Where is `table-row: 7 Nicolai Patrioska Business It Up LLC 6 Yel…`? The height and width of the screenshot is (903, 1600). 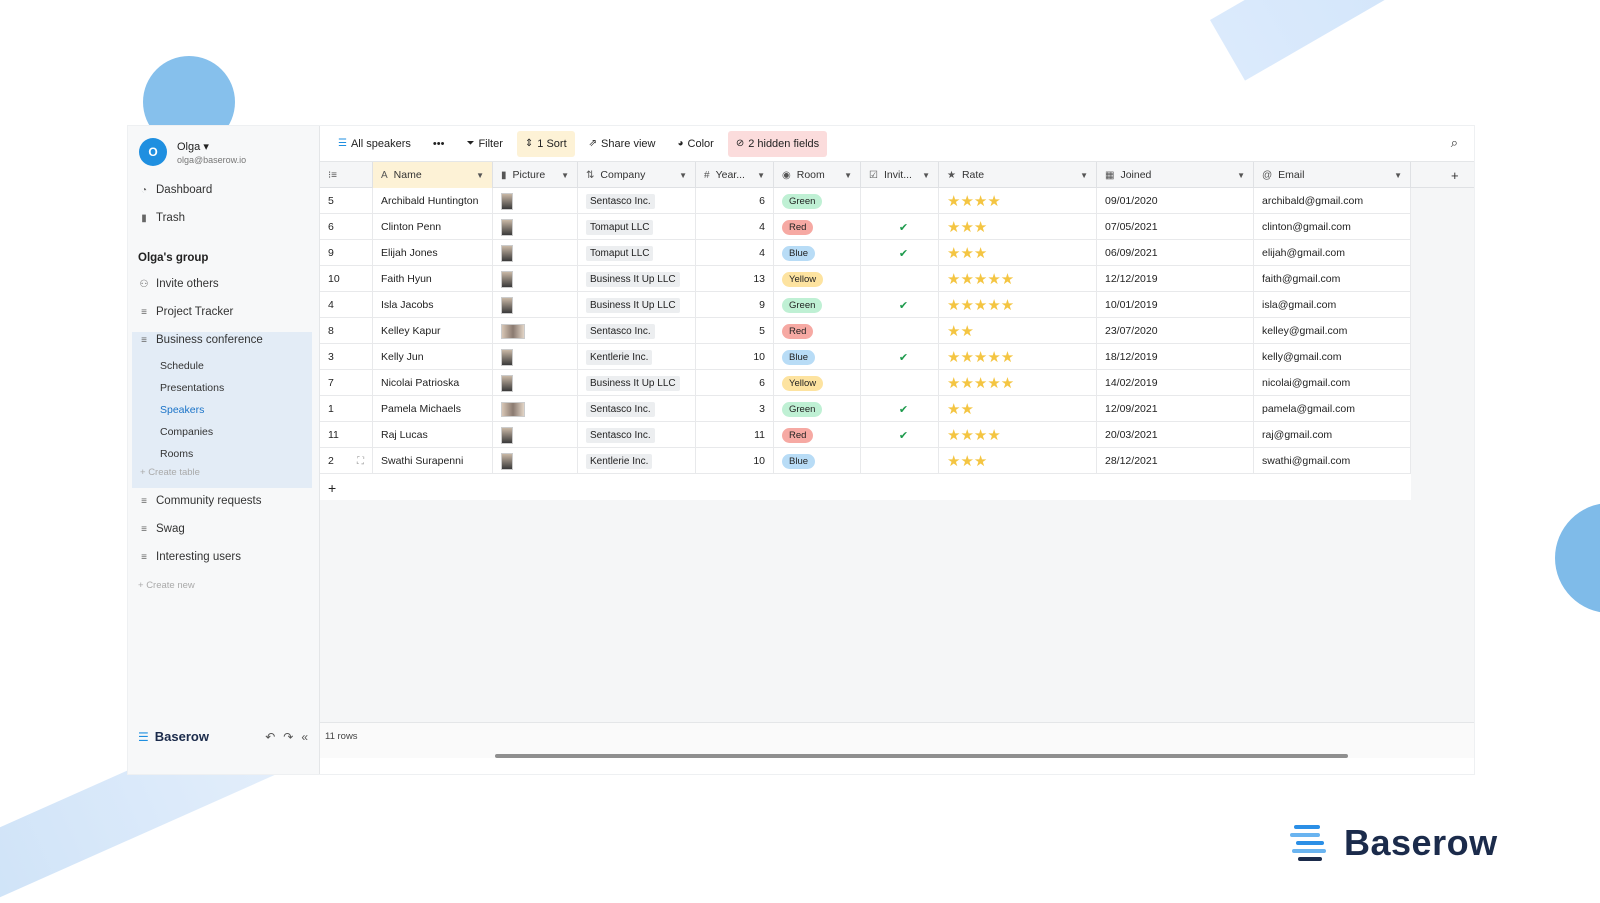 table-row: 7 Nicolai Patrioska Business It Up LLC 6 Yel… is located at coordinates (865, 383).